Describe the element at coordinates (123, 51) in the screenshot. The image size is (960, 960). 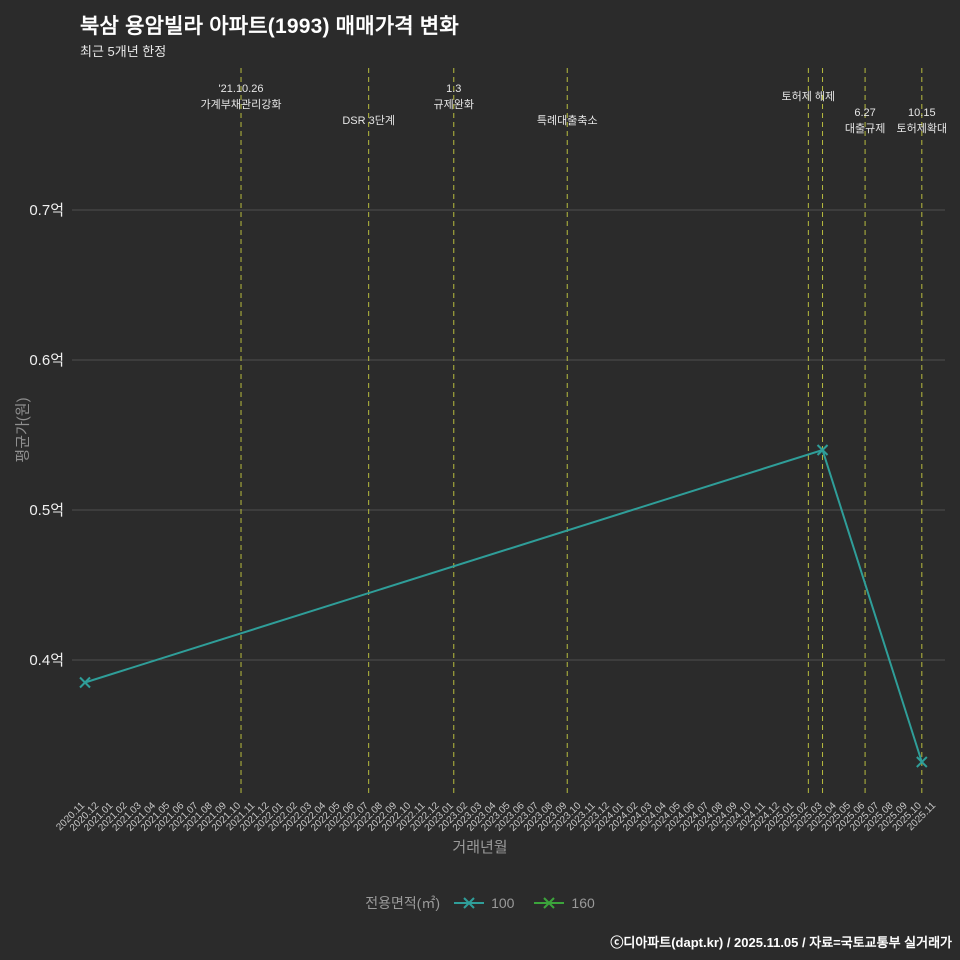
I see `chart-subtitle: 최근 5개년 한정` at that location.